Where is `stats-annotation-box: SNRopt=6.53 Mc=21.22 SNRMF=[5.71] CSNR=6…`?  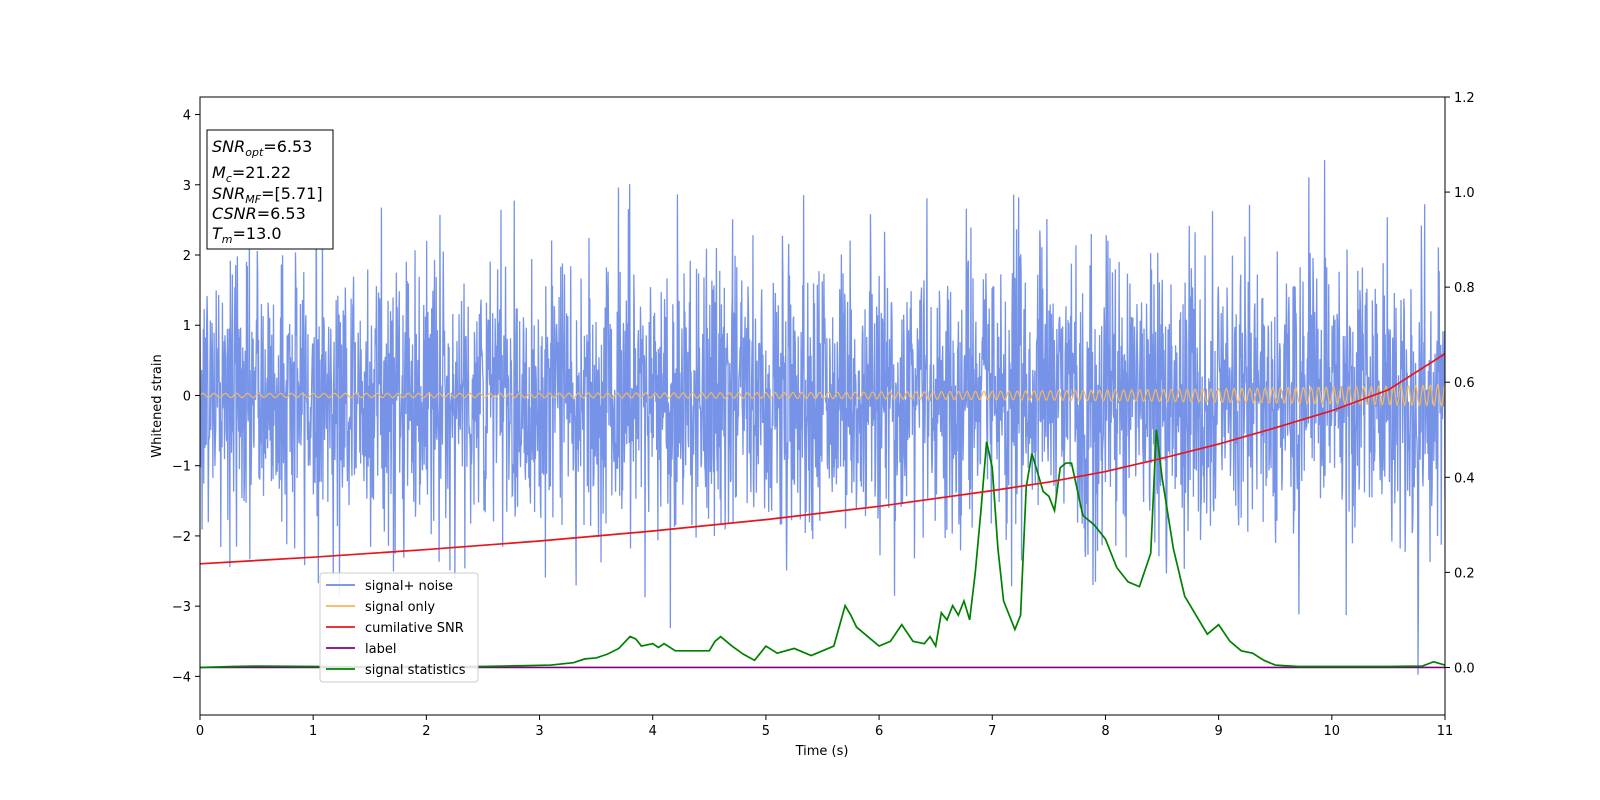 stats-annotation-box: SNRopt=6.53 Mc=21.22 SNRMF=[5.71] CSNR=6… is located at coordinates (270, 189).